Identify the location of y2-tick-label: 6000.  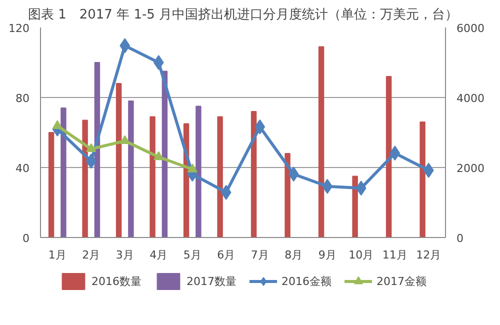
(470, 28).